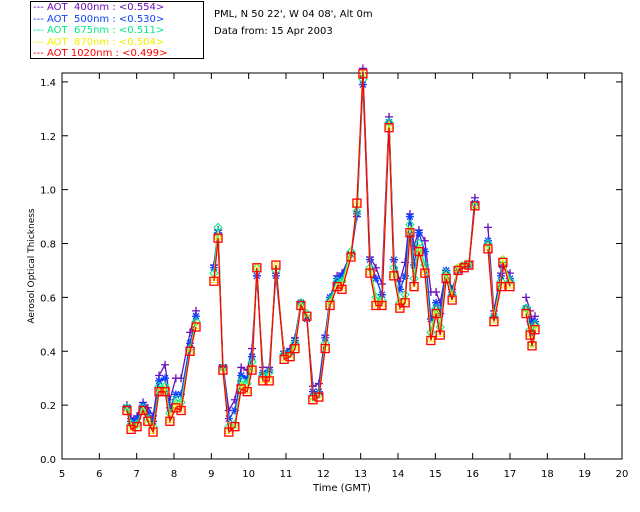  Describe the element at coordinates (99, 30) in the screenshot. I see `legend-entry: --- AOT 675nm : <0.511>` at that location.